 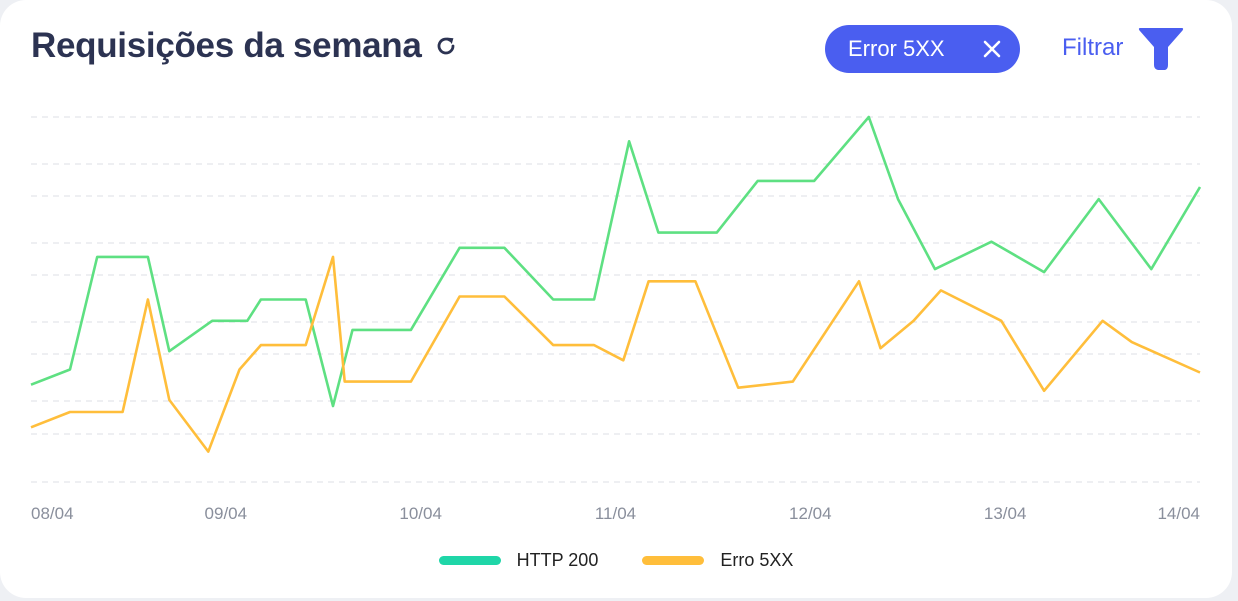 I want to click on x-tick-label: 08/04, so click(x=52, y=513).